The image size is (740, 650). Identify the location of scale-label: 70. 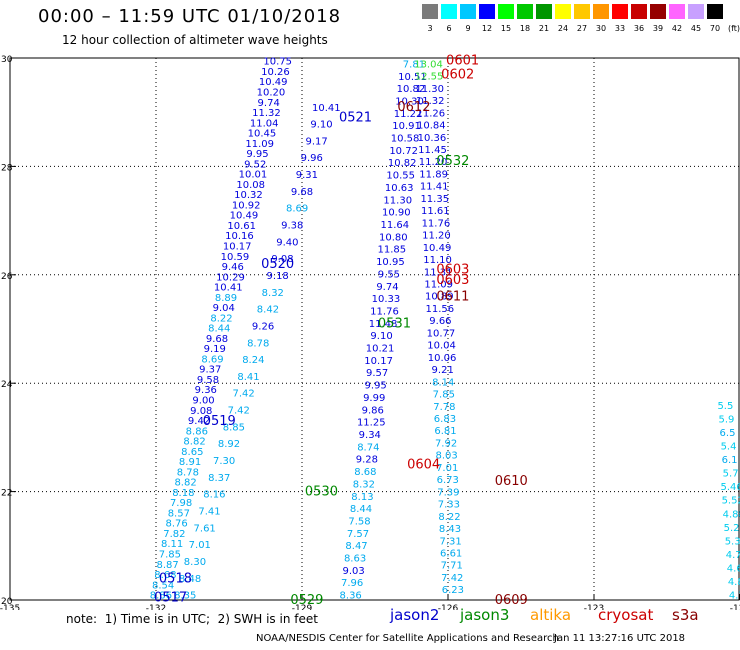
(715, 28).